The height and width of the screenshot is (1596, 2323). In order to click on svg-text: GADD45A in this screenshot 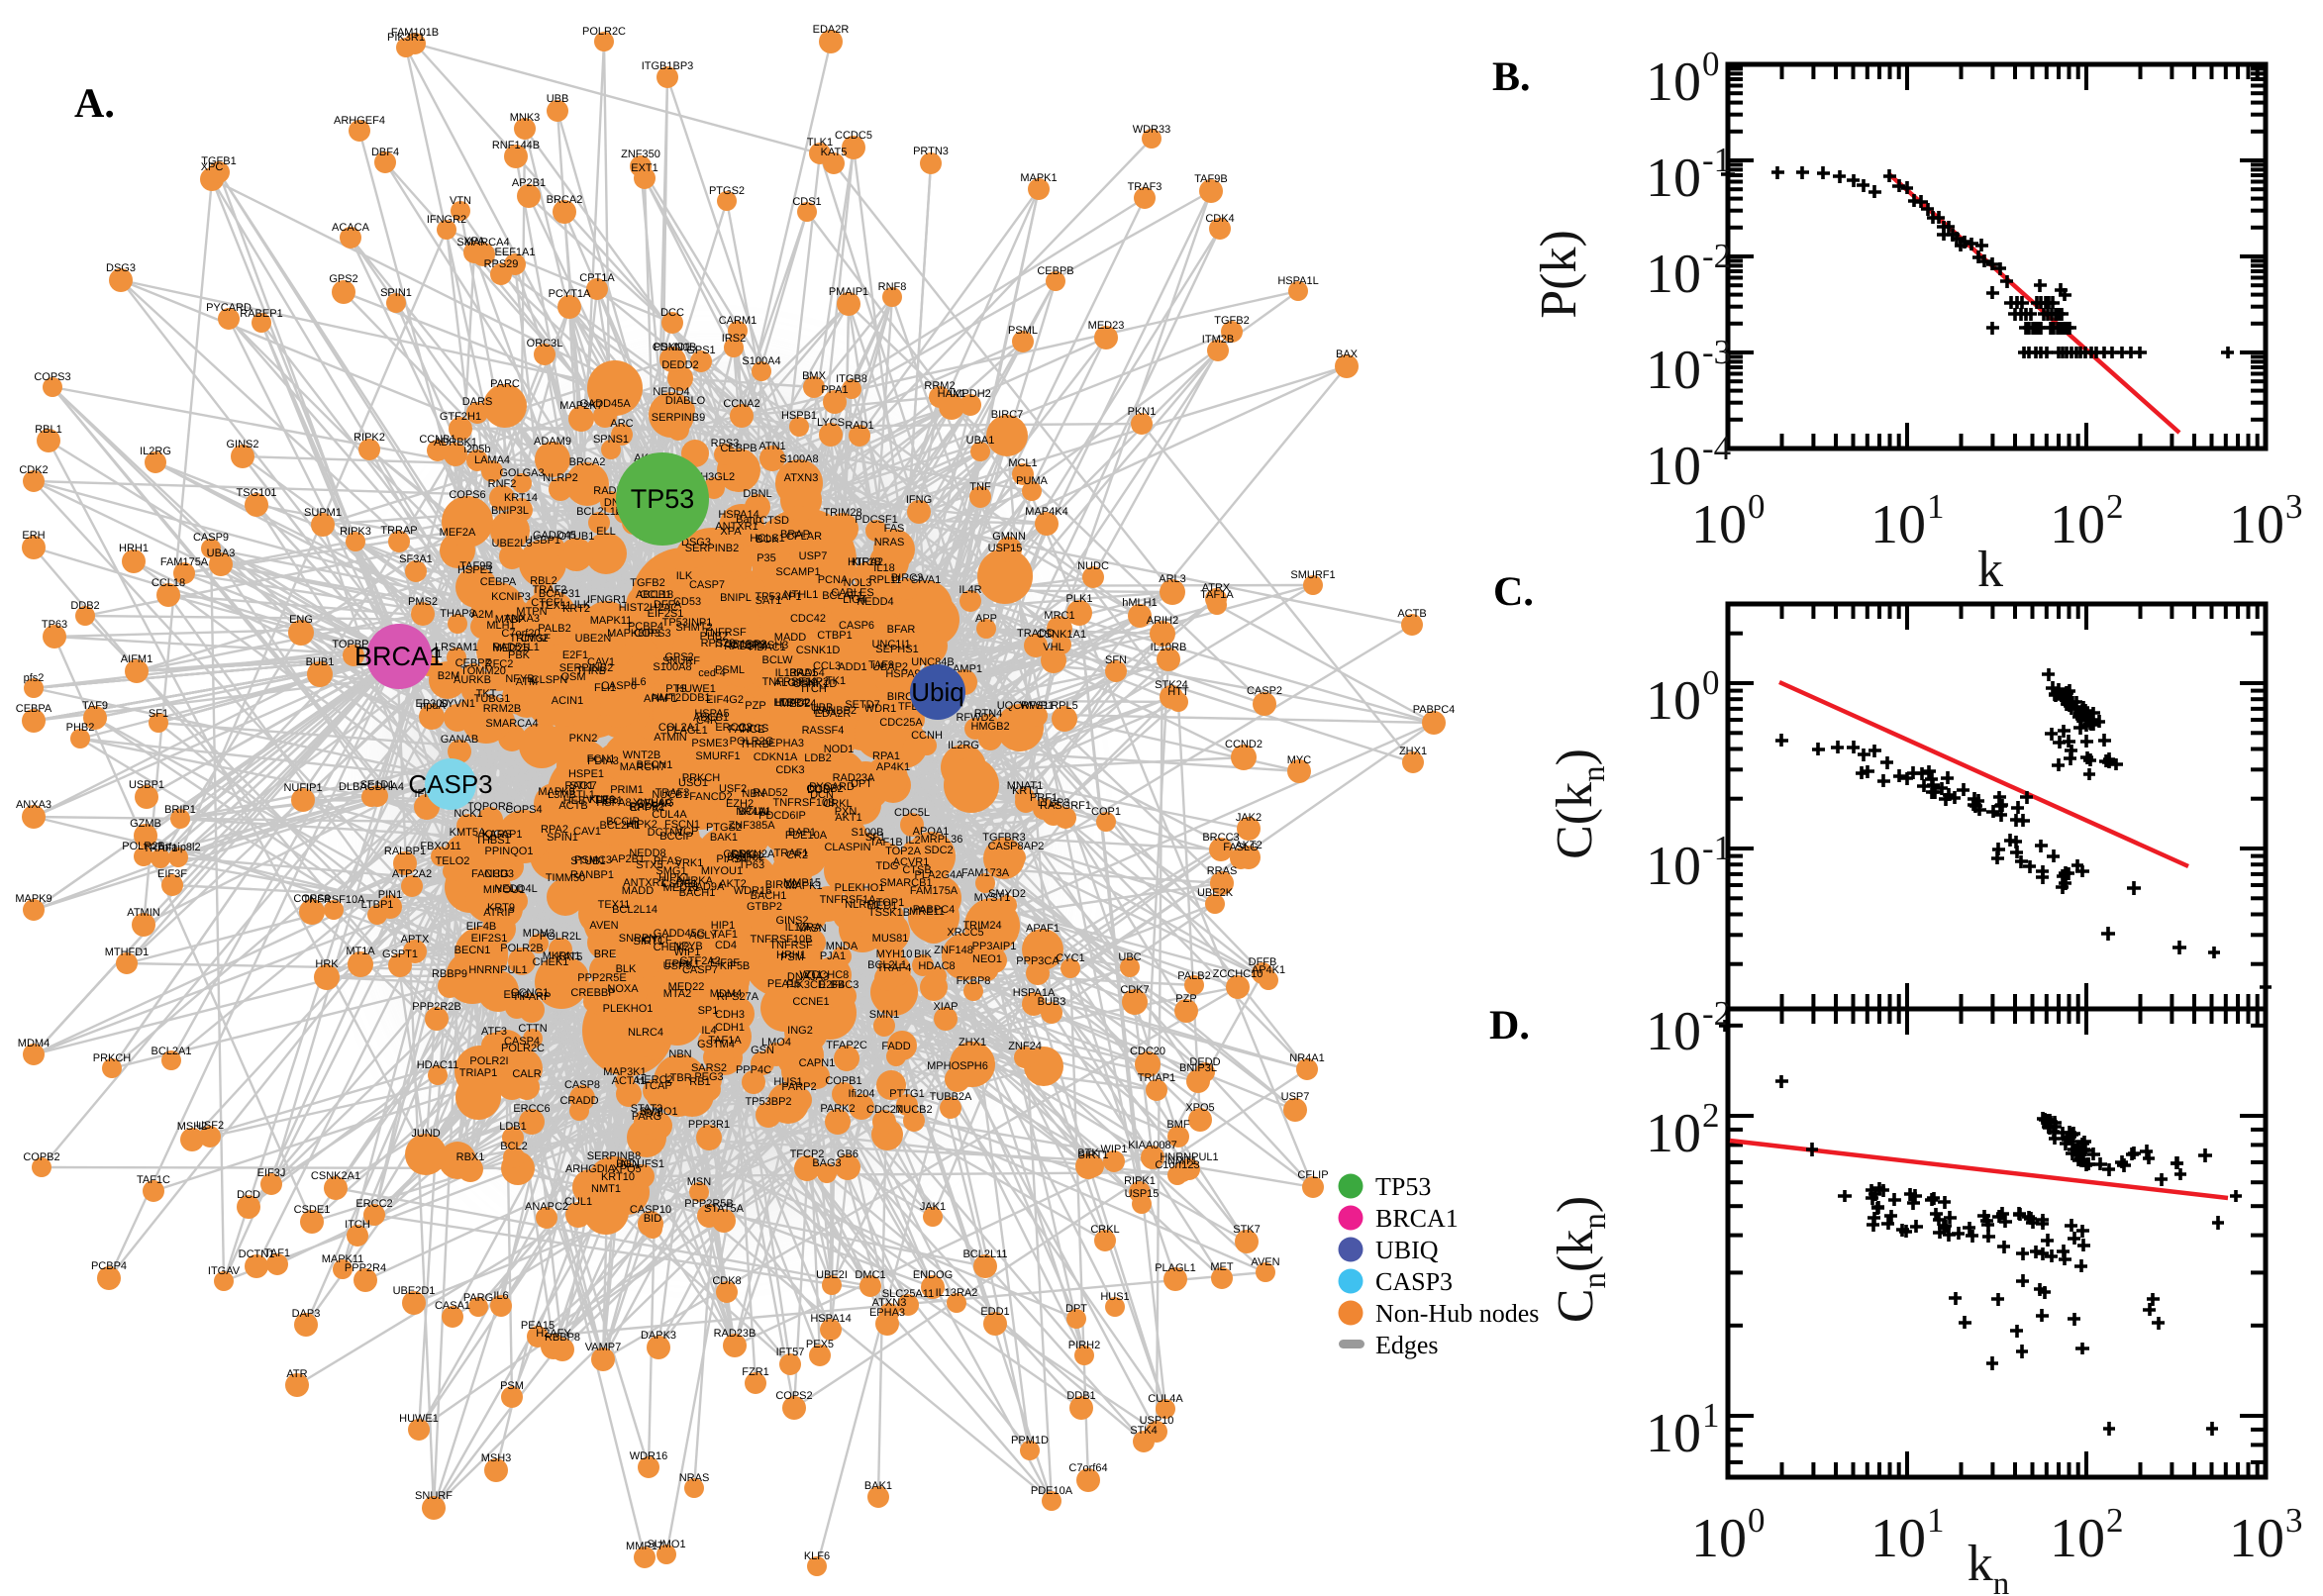, I will do `click(605, 404)`.